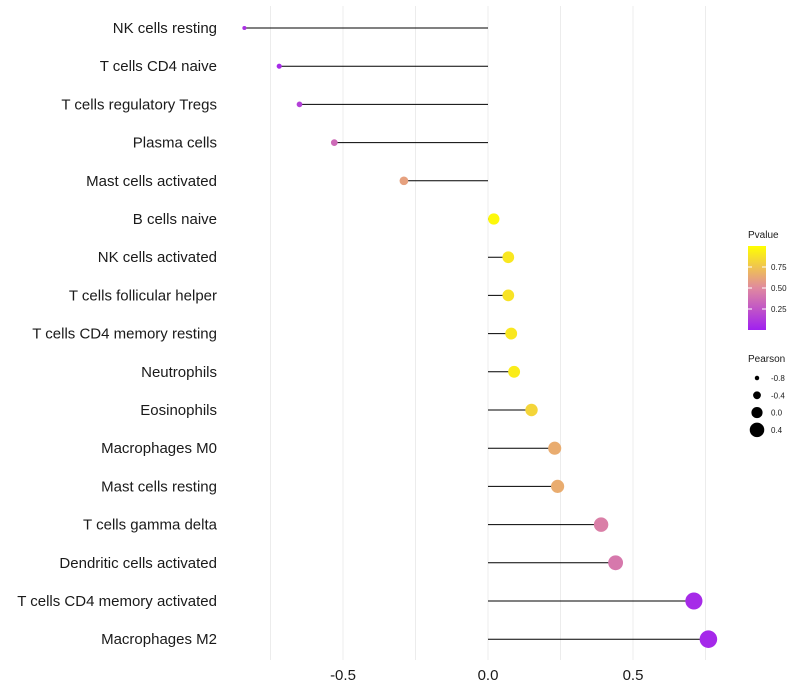 This screenshot has height=700, width=800. I want to click on category-label: T cells CD4 memory activated, so click(117, 601).